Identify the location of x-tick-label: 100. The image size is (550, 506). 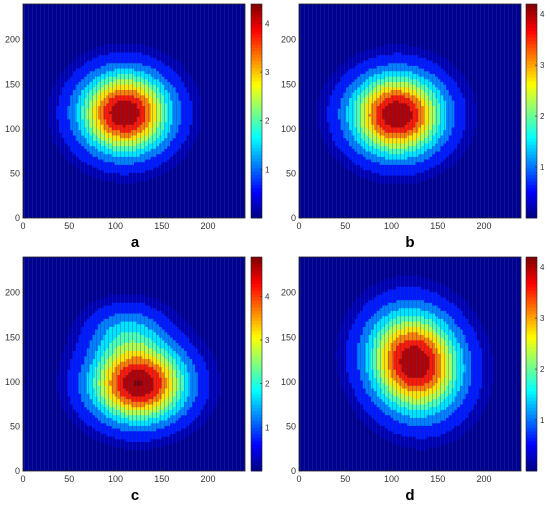
(391, 226).